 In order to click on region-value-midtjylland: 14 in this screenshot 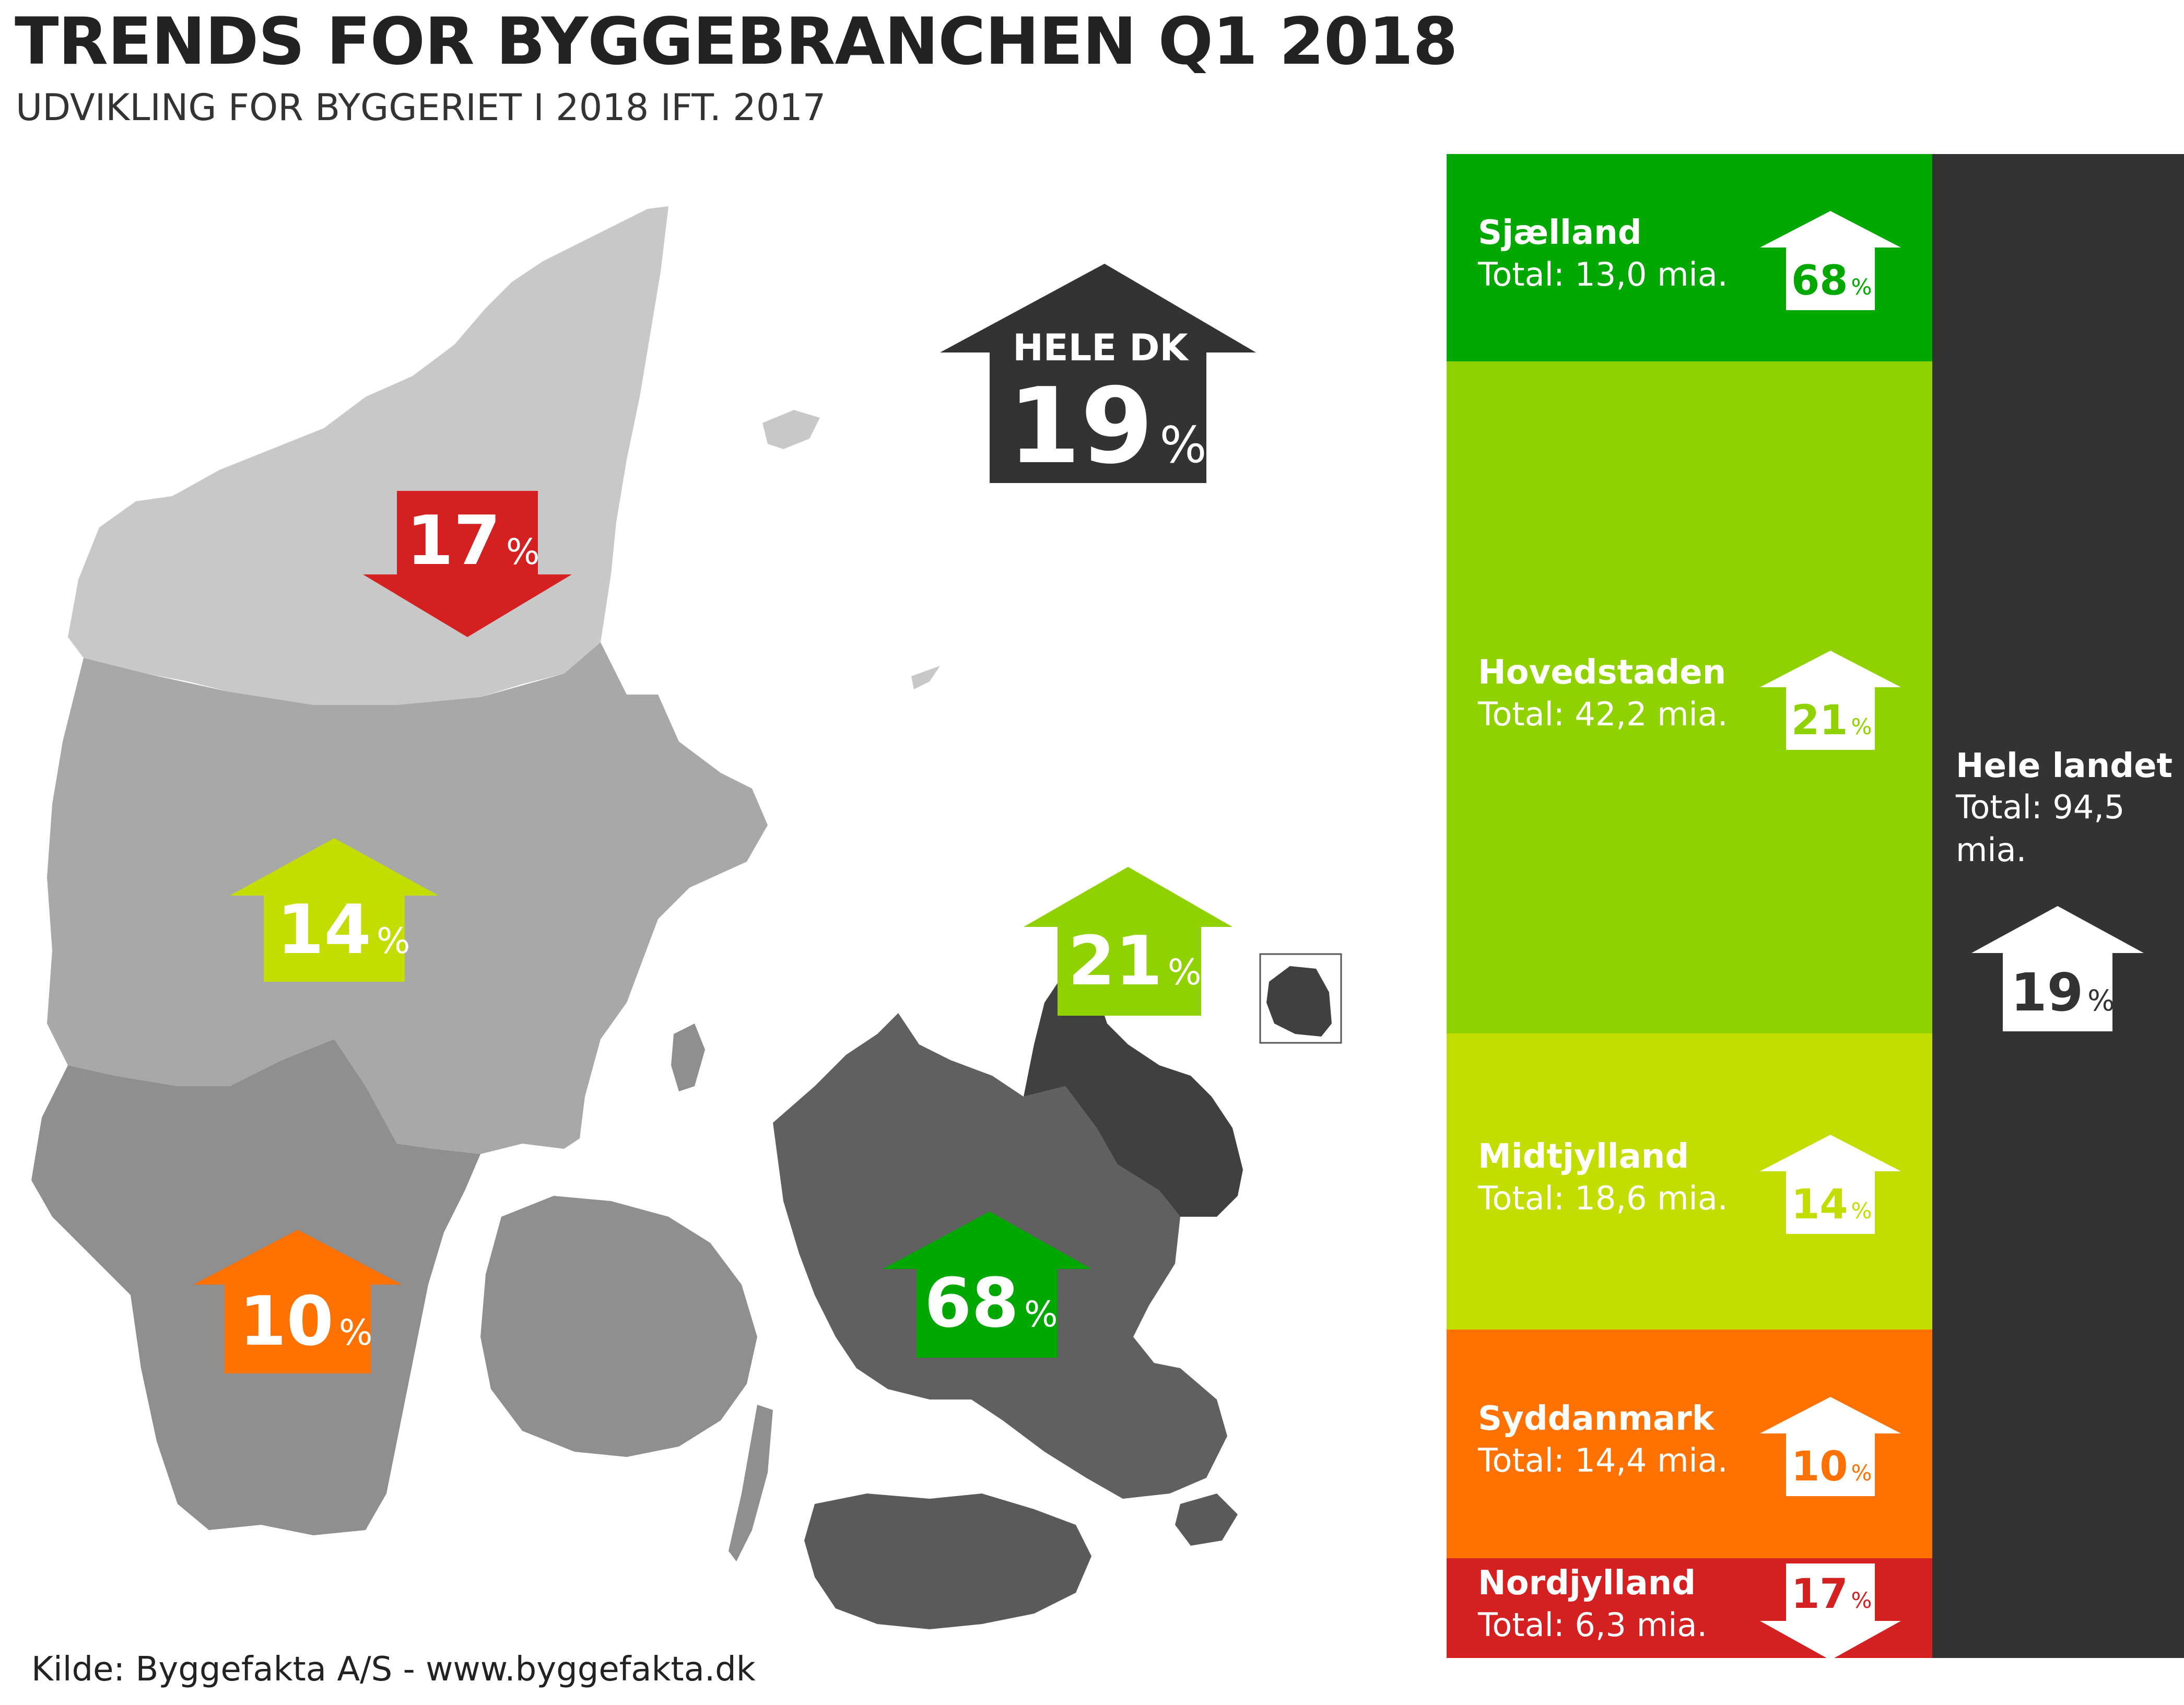, I will do `click(1819, 1204)`.